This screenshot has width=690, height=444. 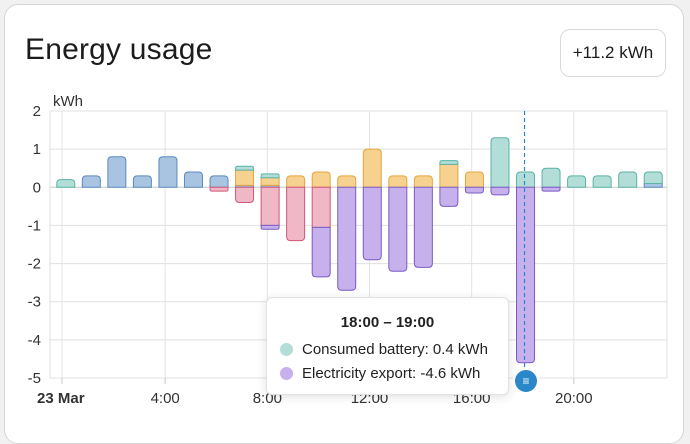 I want to click on y-tick-label: 1, so click(x=37, y=149).